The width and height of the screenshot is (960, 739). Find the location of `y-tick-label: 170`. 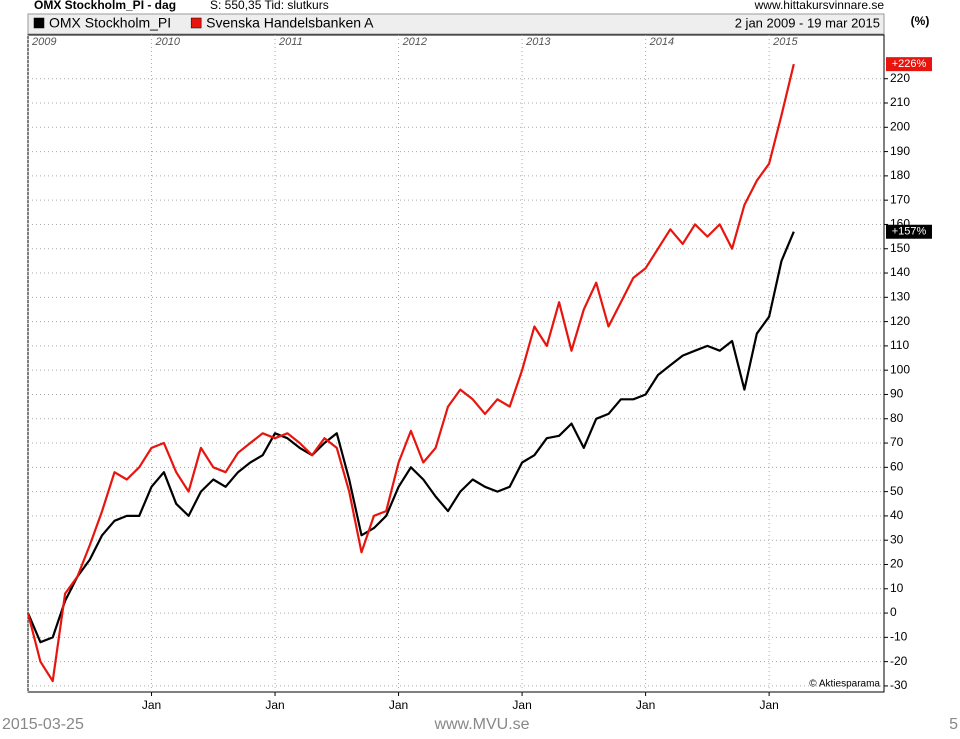

y-tick-label: 170 is located at coordinates (900, 199).